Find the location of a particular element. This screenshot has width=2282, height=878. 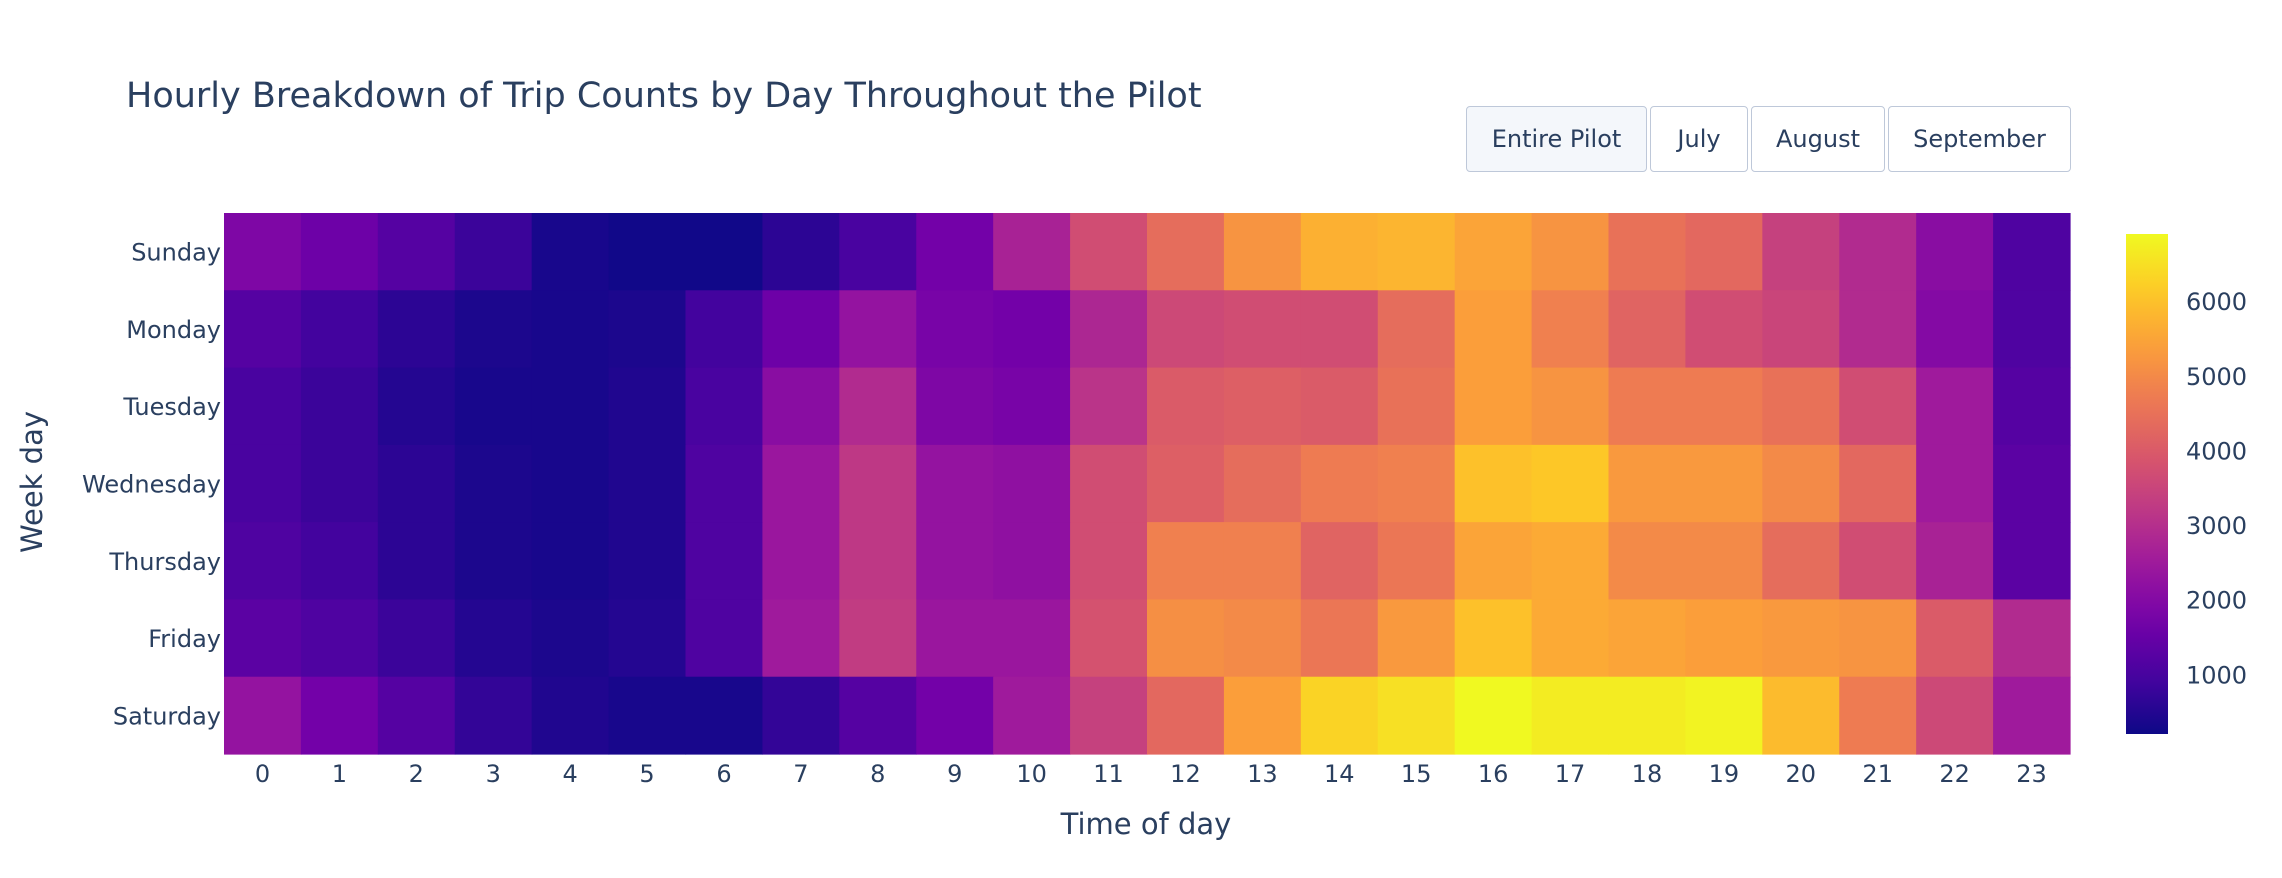

x-tick-label: 4 is located at coordinates (569, 774).